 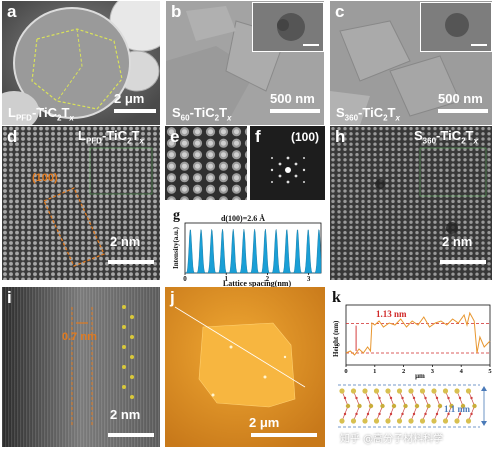 I want to click on k-xtick-label-0: 0, so click(x=345, y=371).